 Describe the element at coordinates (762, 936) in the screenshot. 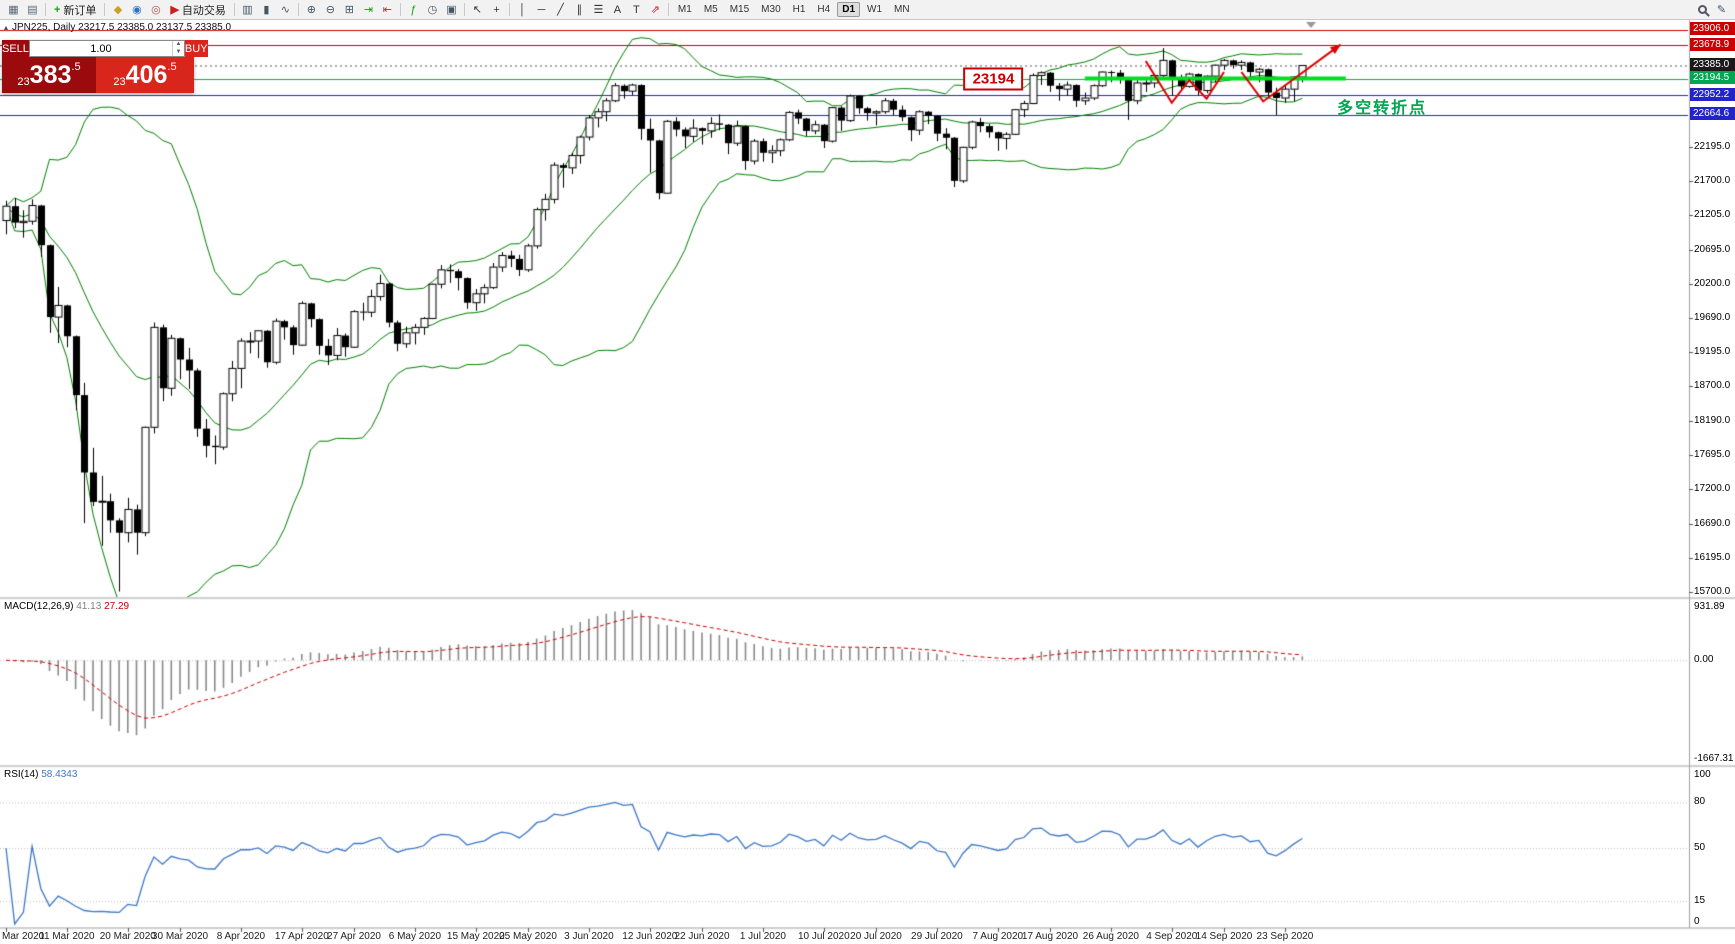

I see `date-axis-label: 1 Jul 2020` at that location.